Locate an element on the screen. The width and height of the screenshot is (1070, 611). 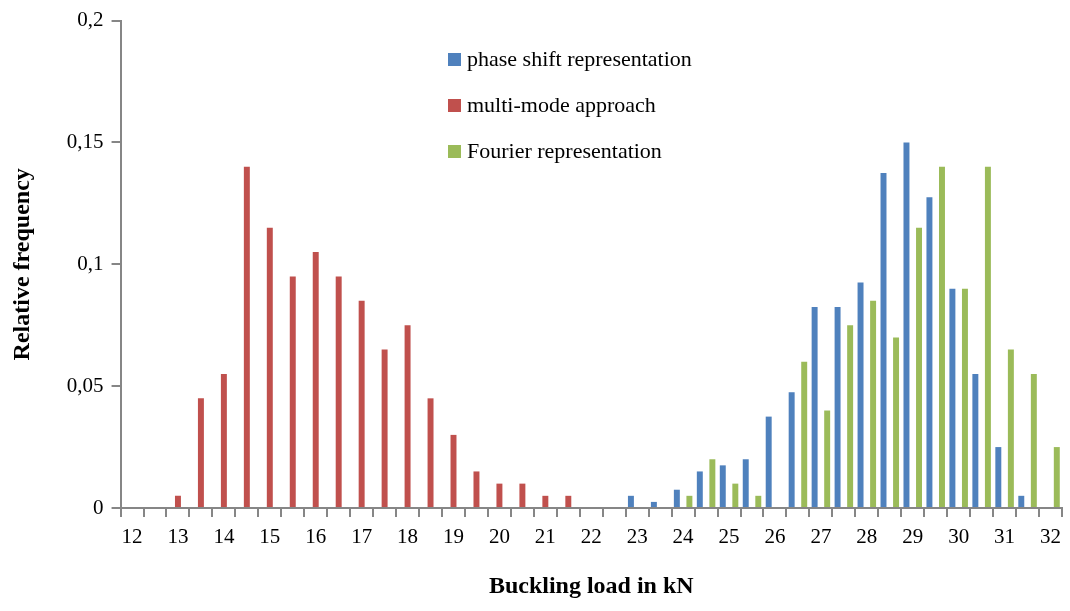
x-tick-label: 20 is located at coordinates (499, 536).